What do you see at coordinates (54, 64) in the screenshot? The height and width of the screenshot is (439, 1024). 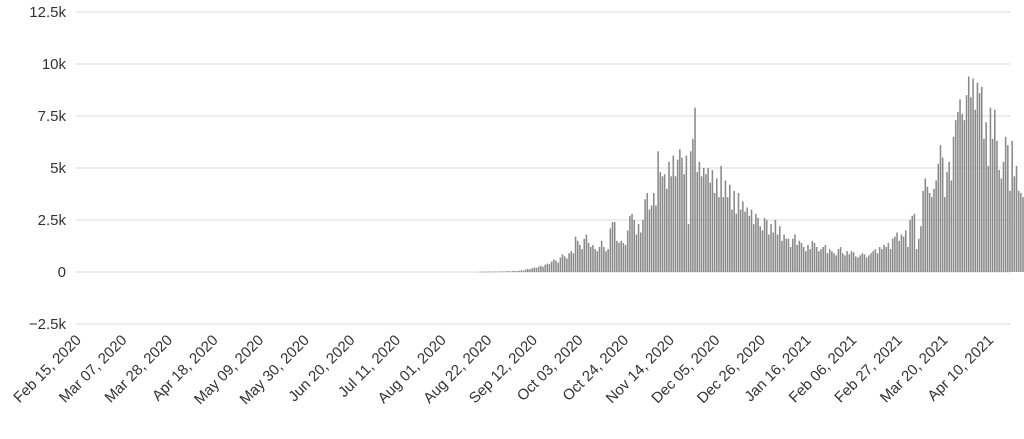 I see `y-tick-label: 10k` at bounding box center [54, 64].